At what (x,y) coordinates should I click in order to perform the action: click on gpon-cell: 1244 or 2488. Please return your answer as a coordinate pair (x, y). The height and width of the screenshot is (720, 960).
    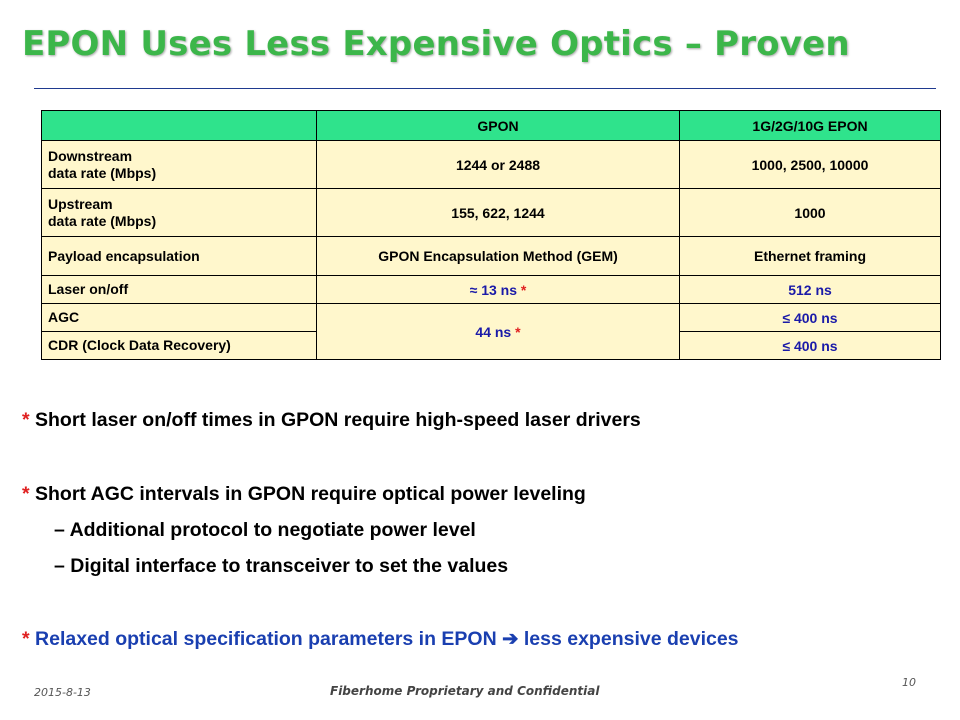
    Looking at the image, I should click on (498, 164).